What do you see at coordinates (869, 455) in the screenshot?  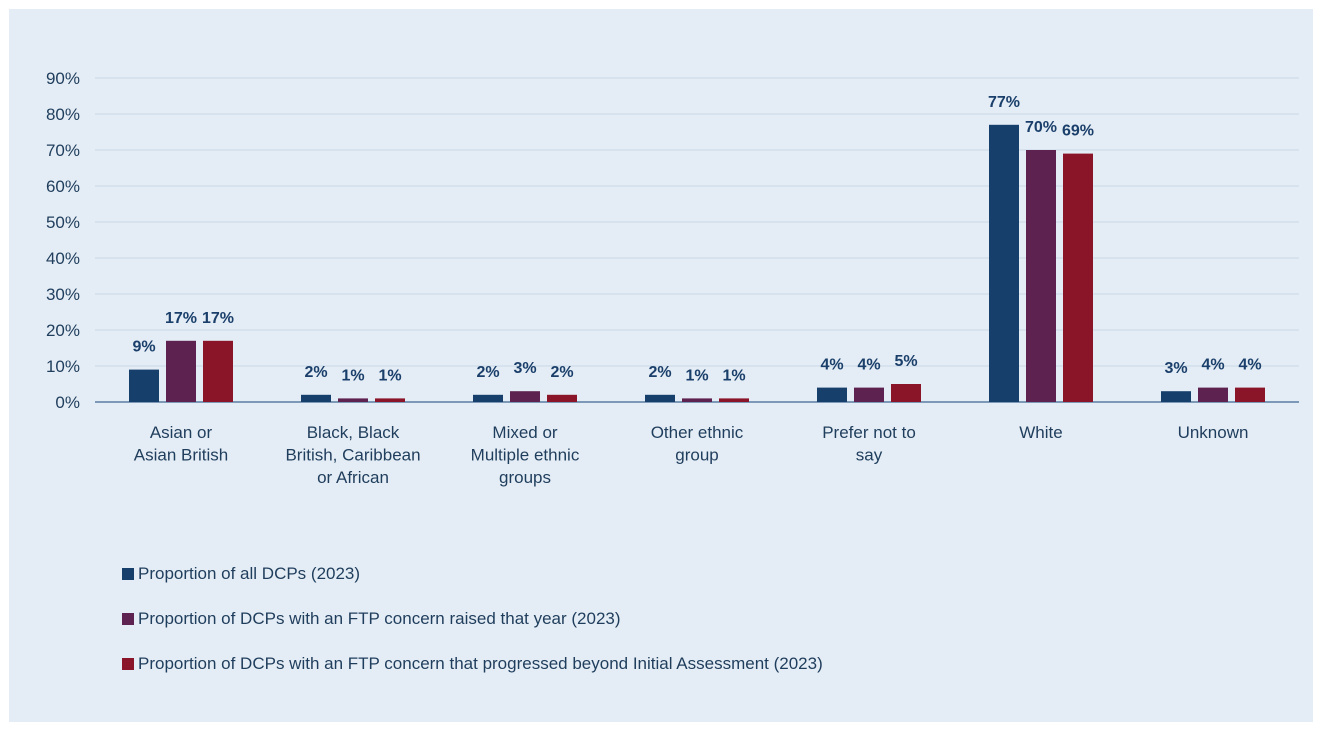 I see `x-category-label: say` at bounding box center [869, 455].